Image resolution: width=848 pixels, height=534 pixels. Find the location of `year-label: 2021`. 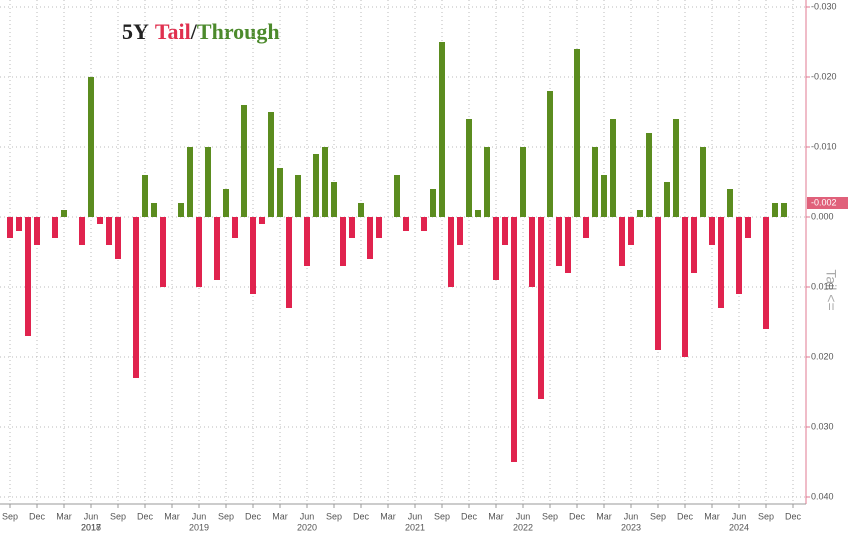

year-label: 2021 is located at coordinates (415, 527).